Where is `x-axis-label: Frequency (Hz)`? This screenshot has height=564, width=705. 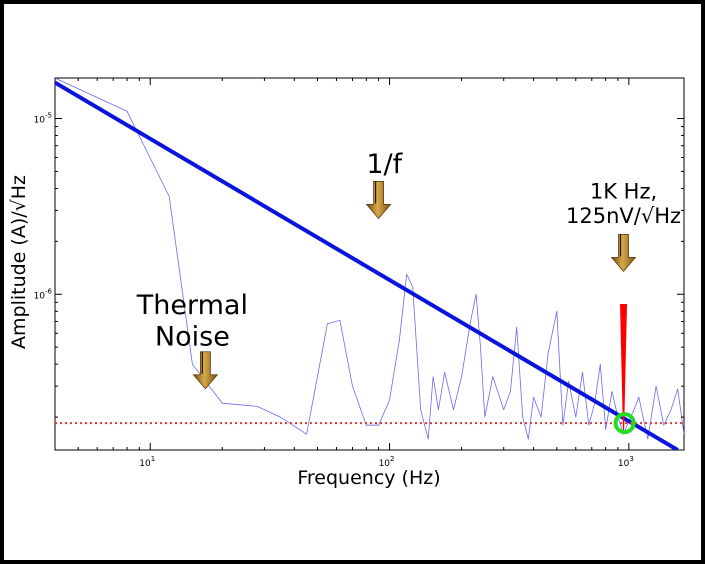
x-axis-label: Frequency (Hz) is located at coordinates (368, 478).